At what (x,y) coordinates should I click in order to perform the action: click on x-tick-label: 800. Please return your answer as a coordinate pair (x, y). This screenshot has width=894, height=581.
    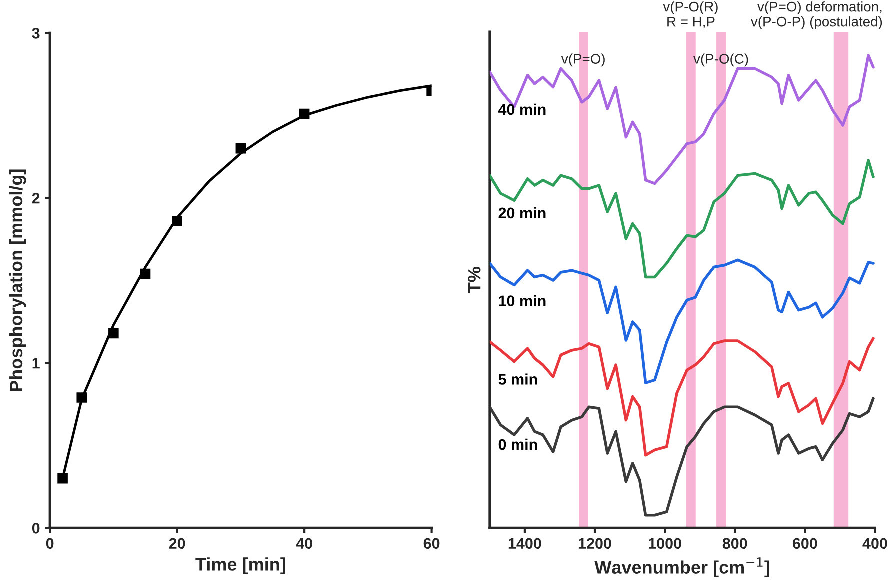
    Looking at the image, I should click on (735, 544).